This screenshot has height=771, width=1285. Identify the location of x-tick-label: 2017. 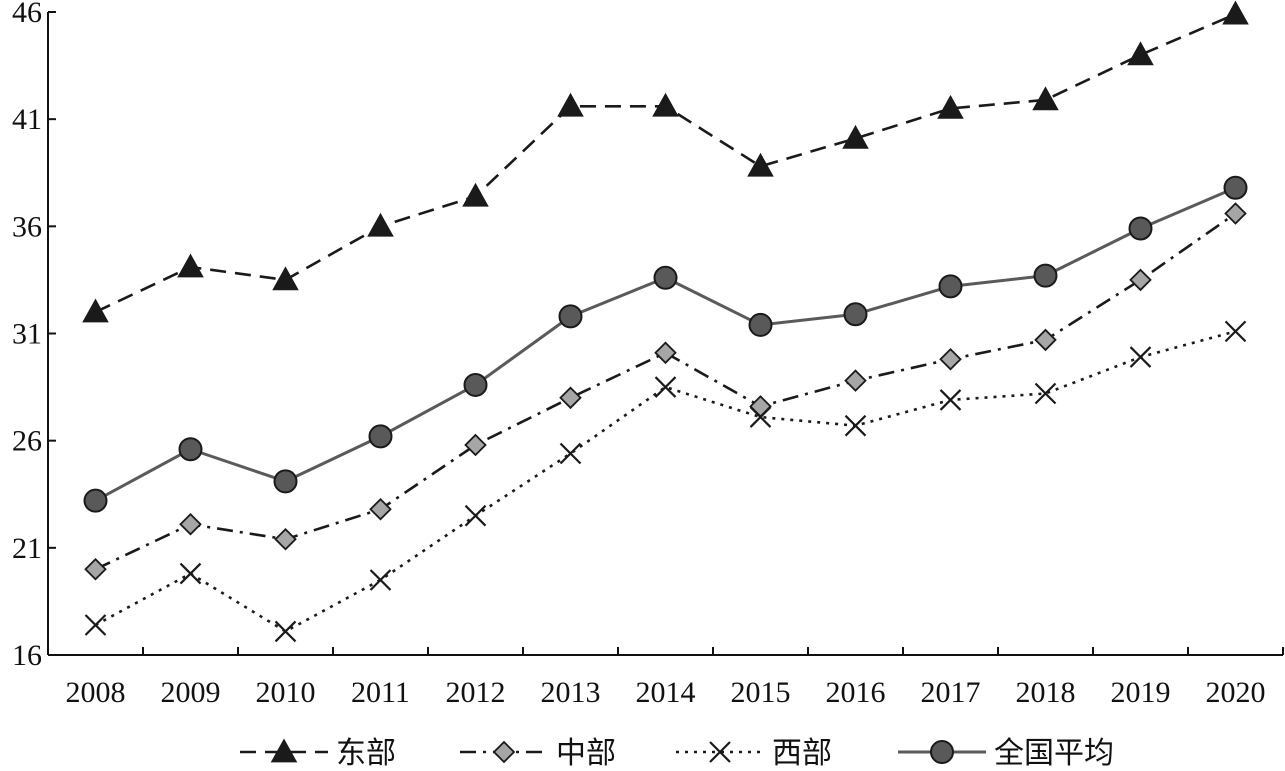
(951, 692).